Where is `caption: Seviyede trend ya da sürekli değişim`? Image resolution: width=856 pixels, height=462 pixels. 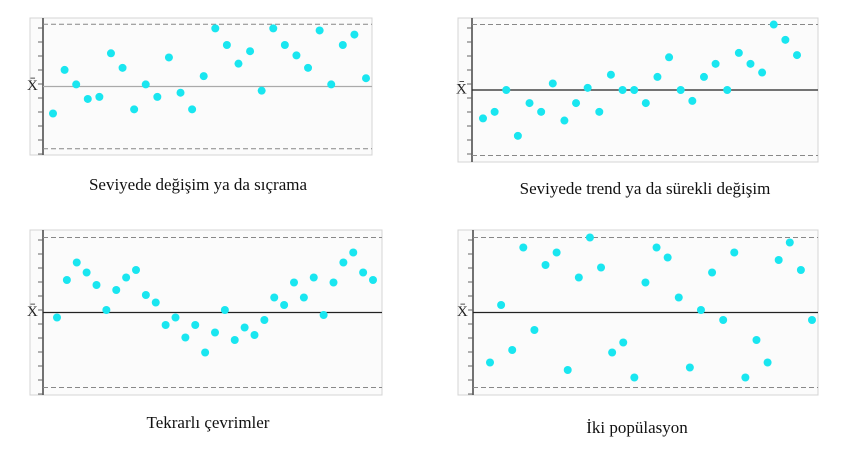 caption: Seviyede trend ya da sürekli değişim is located at coordinates (645, 188).